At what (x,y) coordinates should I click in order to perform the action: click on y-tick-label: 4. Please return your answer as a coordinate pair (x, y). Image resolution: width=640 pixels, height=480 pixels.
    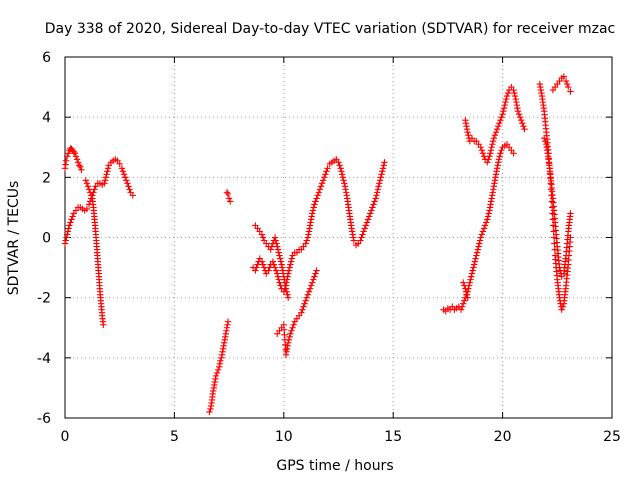
    Looking at the image, I should click on (46, 118).